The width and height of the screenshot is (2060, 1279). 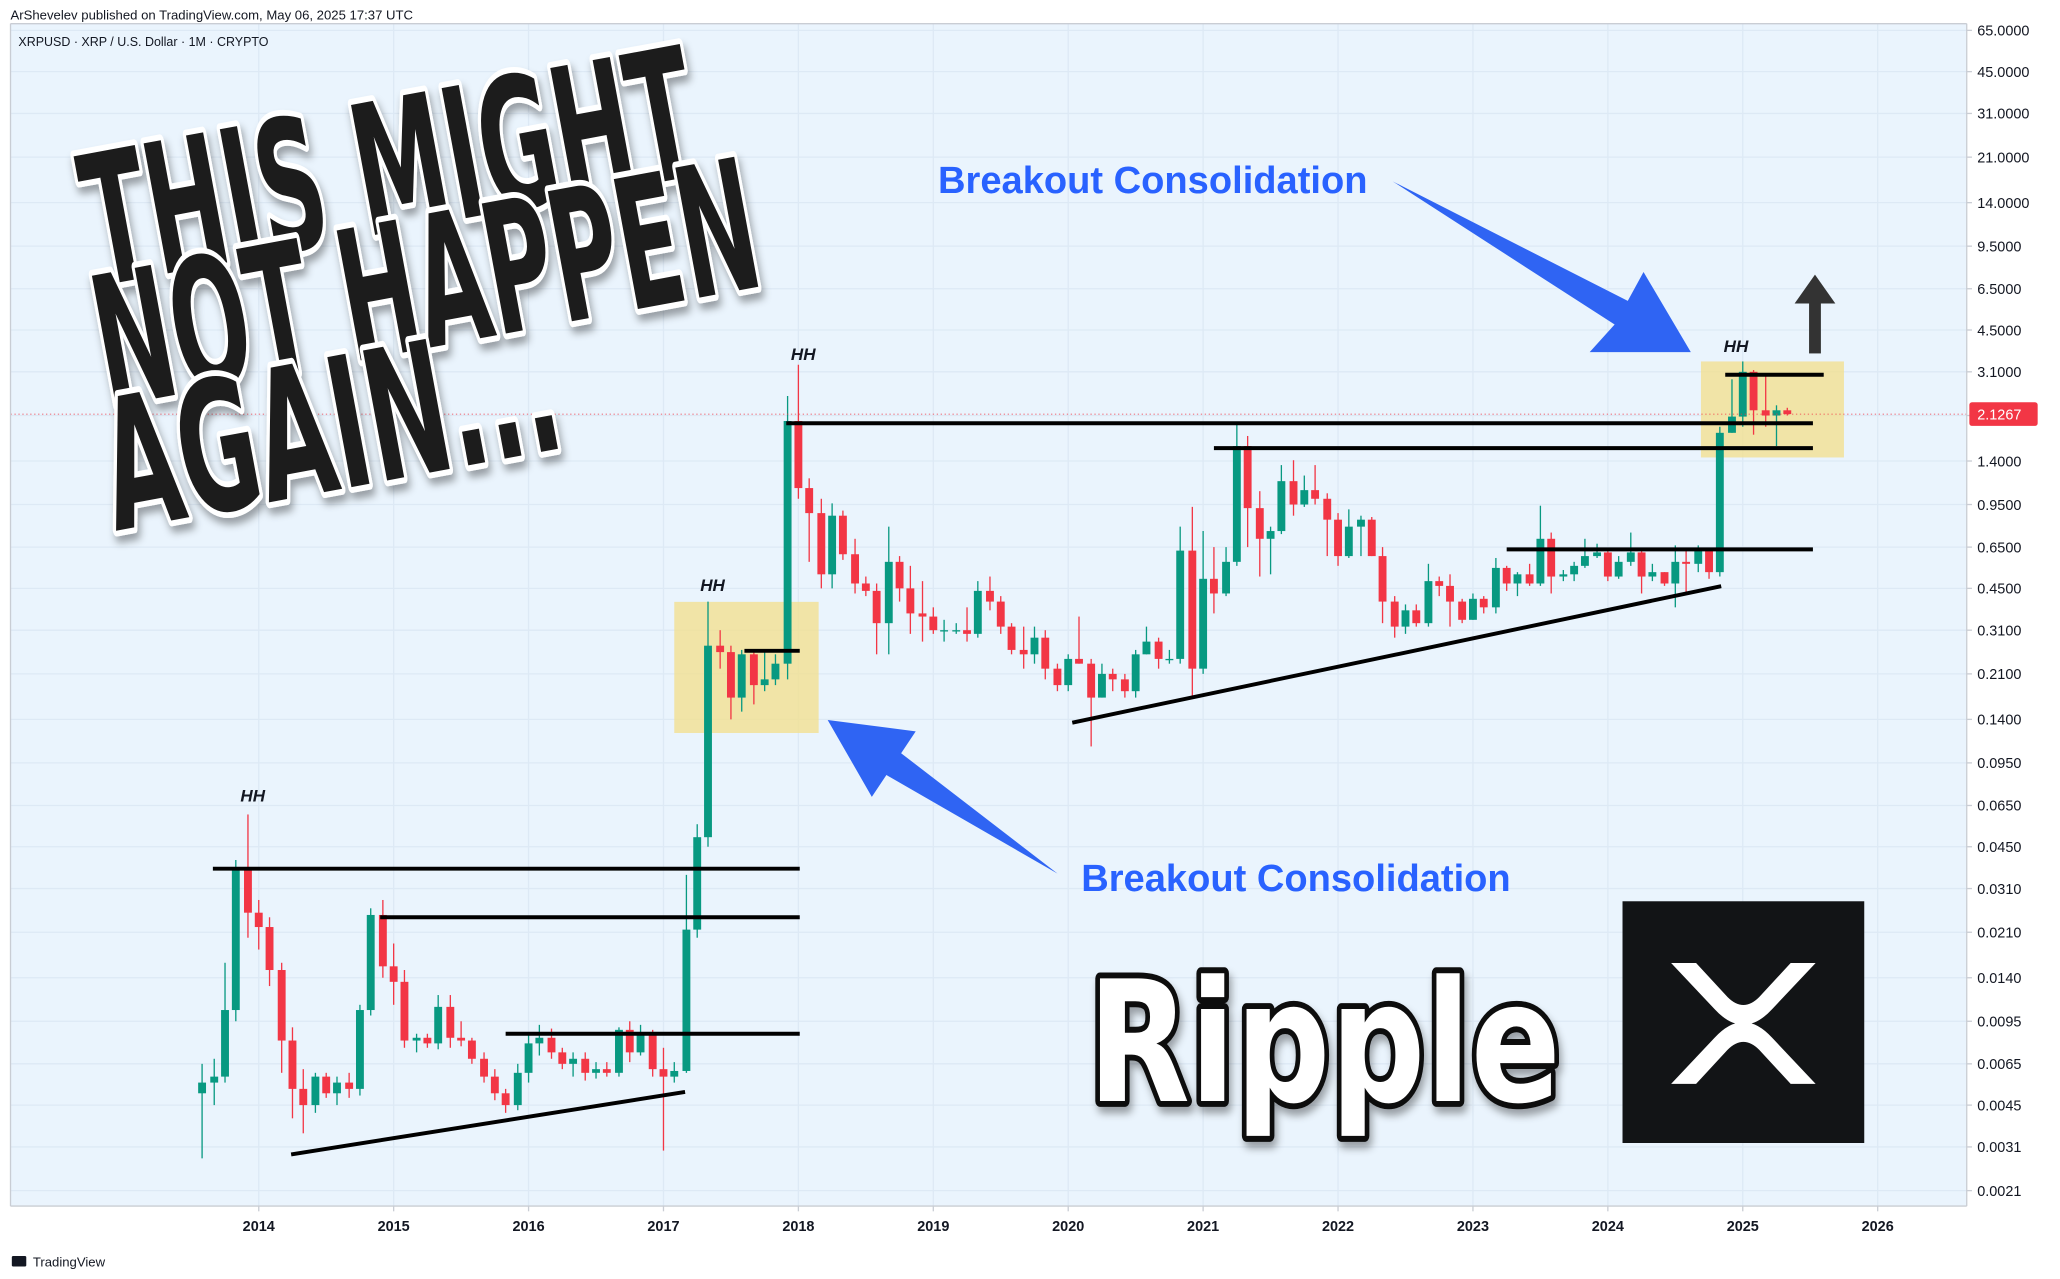 What do you see at coordinates (1999, 979) in the screenshot?
I see `y-tick-label: 0.0140` at bounding box center [1999, 979].